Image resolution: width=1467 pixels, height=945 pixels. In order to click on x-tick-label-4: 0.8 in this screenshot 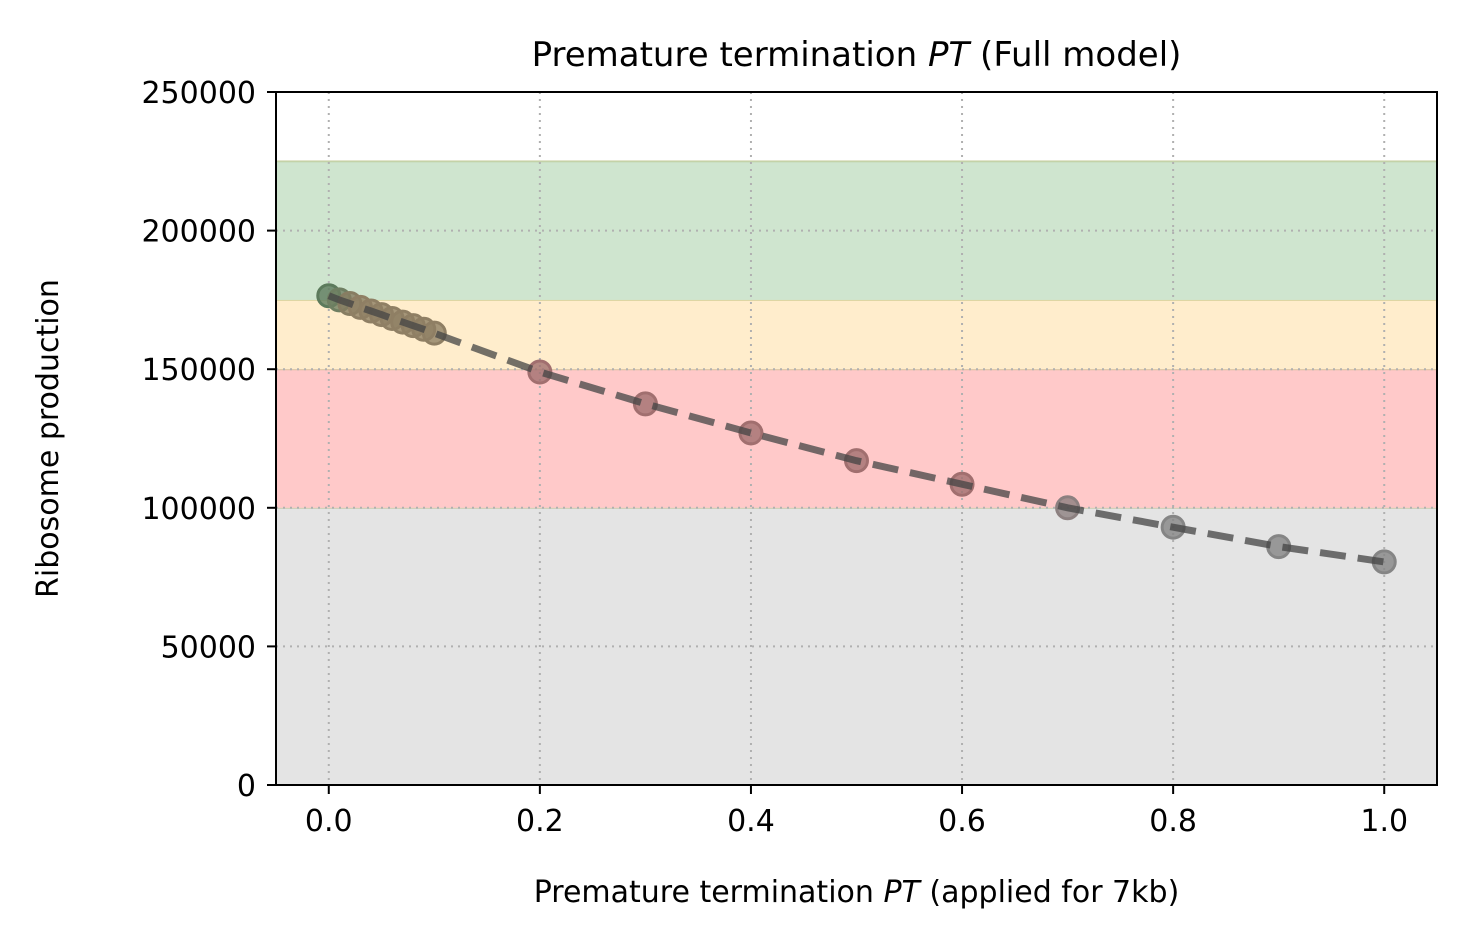, I will do `click(1173, 821)`.